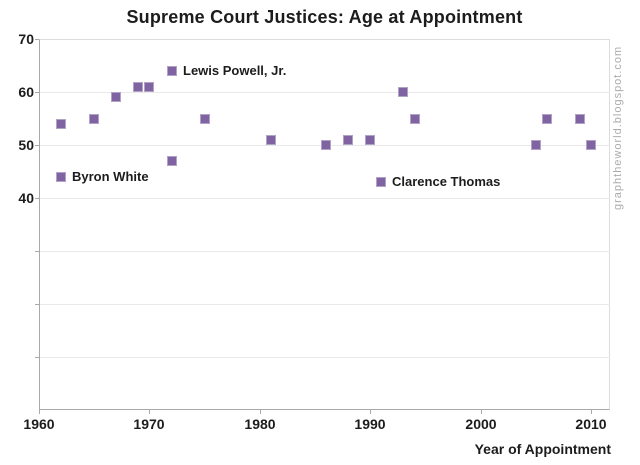 The image size is (640, 465). What do you see at coordinates (591, 424) in the screenshot?
I see `x-axis-tick-label: 2010` at bounding box center [591, 424].